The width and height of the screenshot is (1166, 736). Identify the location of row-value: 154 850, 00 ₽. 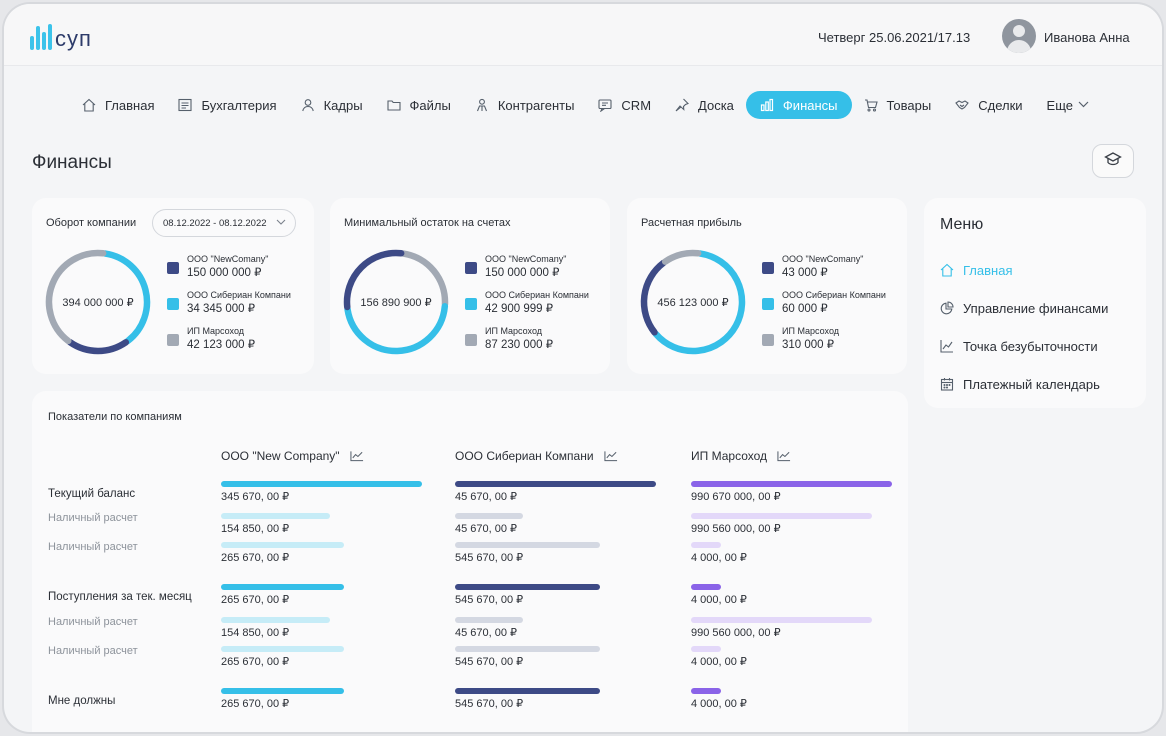
(255, 633).